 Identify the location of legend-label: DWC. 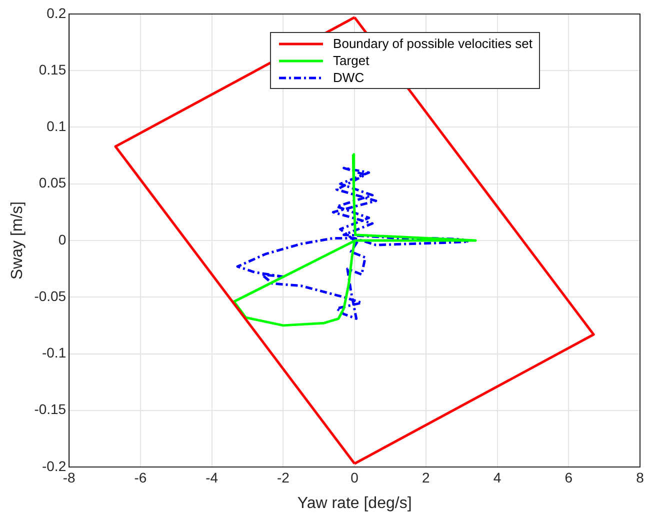
(348, 77).